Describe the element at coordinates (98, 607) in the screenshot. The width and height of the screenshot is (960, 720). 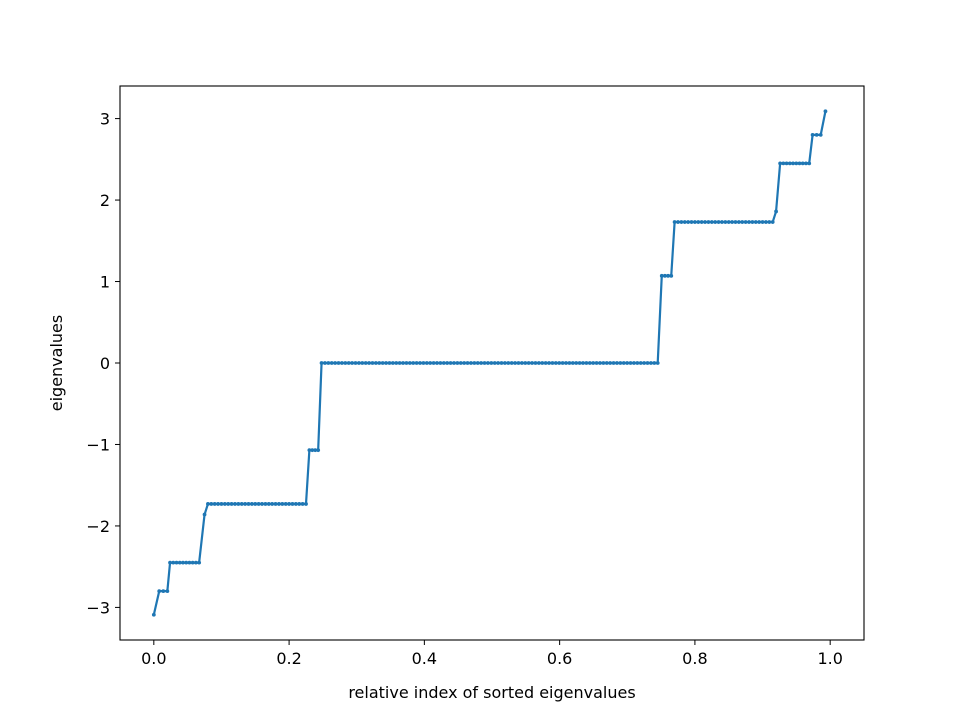
I see `y-tick-label: −3` at that location.